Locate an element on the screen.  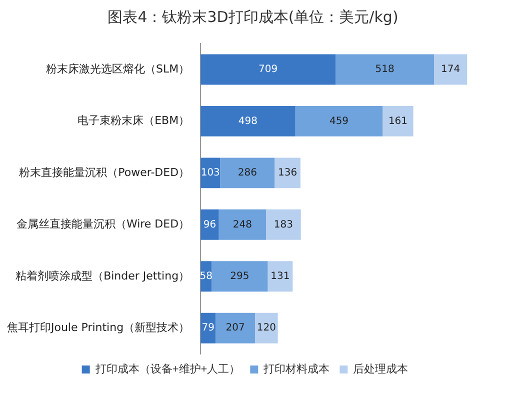
data-label: 161 is located at coordinates (398, 121).